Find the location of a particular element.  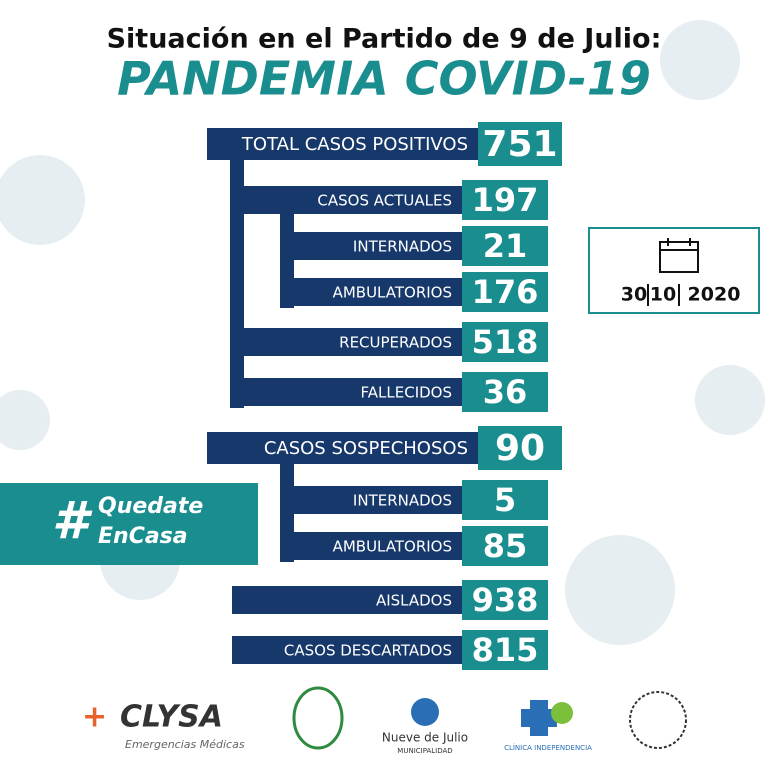

title: PANDEMIA COVID-19 is located at coordinates (384, 79).